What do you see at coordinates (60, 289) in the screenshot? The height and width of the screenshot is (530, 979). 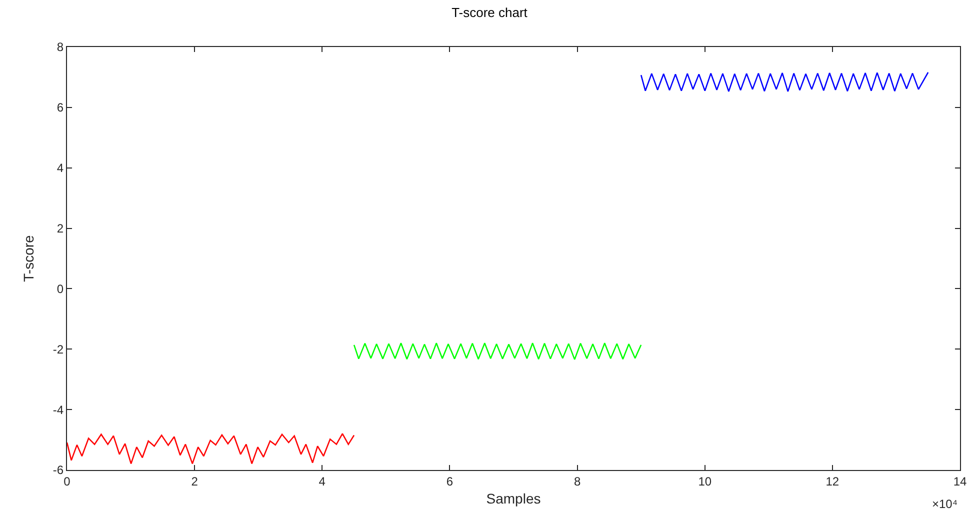 I see `y-tick-label: 0` at bounding box center [60, 289].